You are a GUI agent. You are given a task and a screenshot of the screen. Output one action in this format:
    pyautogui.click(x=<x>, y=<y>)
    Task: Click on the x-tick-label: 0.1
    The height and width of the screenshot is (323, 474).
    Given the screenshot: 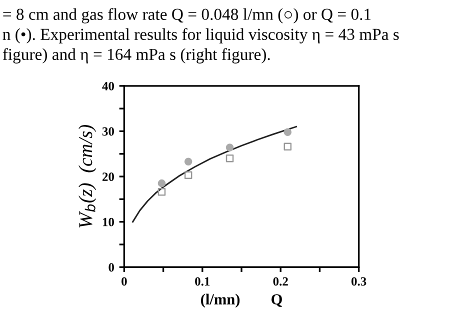 What is the action you would take?
    pyautogui.click(x=202, y=281)
    